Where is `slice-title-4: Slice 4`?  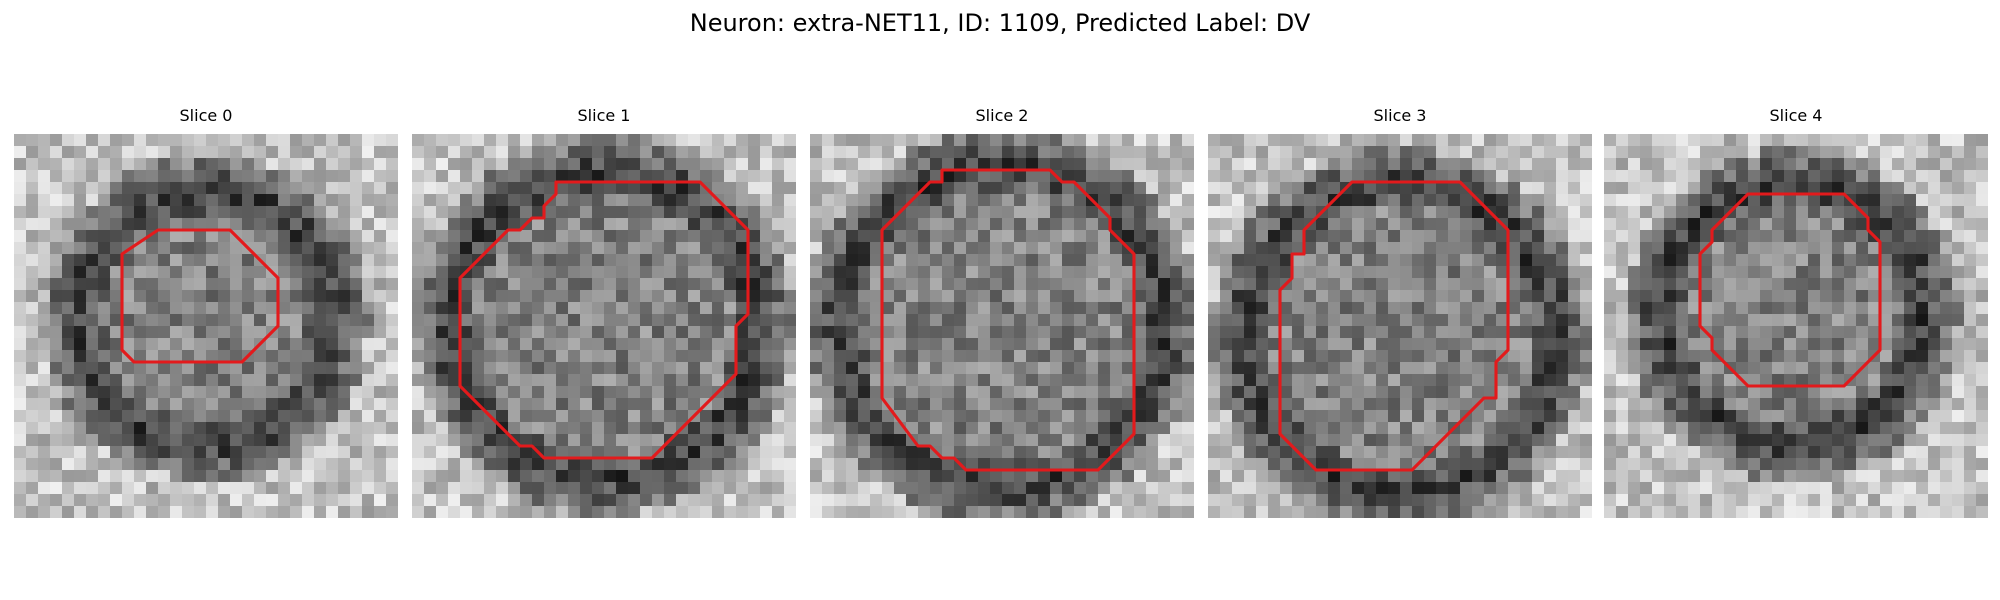 slice-title-4: Slice 4 is located at coordinates (1796, 115).